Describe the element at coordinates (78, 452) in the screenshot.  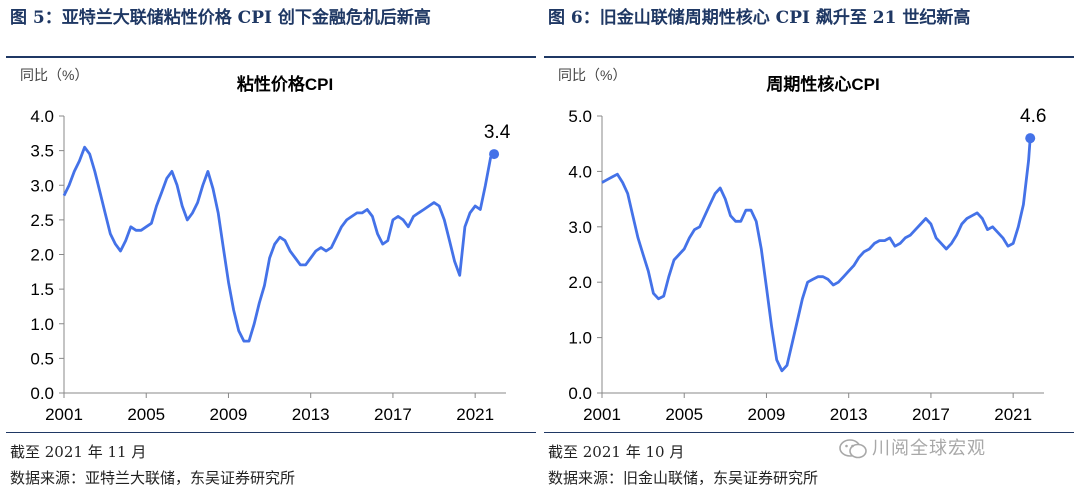
I see `date-note: 截至 2021 年 11 月` at that location.